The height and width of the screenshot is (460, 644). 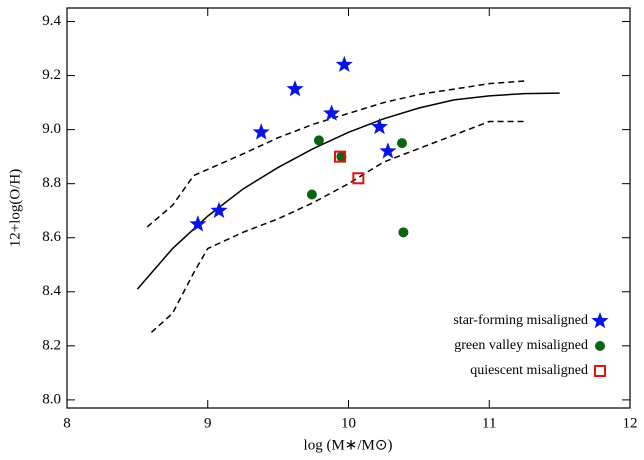 I want to click on legend-label: green valley misaligned, so click(x=521, y=345).